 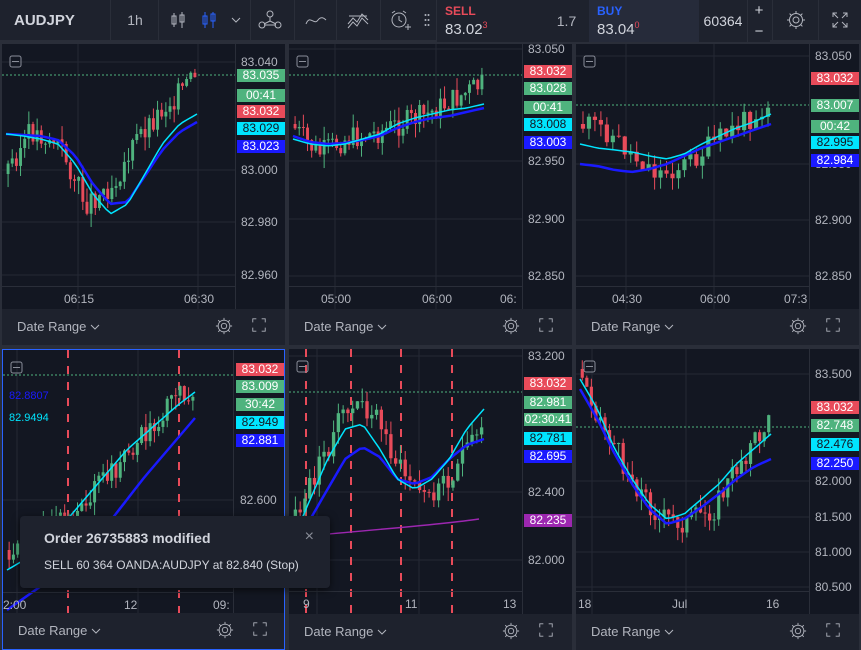 I want to click on buy-button: BUY 83.040, so click(x=644, y=21).